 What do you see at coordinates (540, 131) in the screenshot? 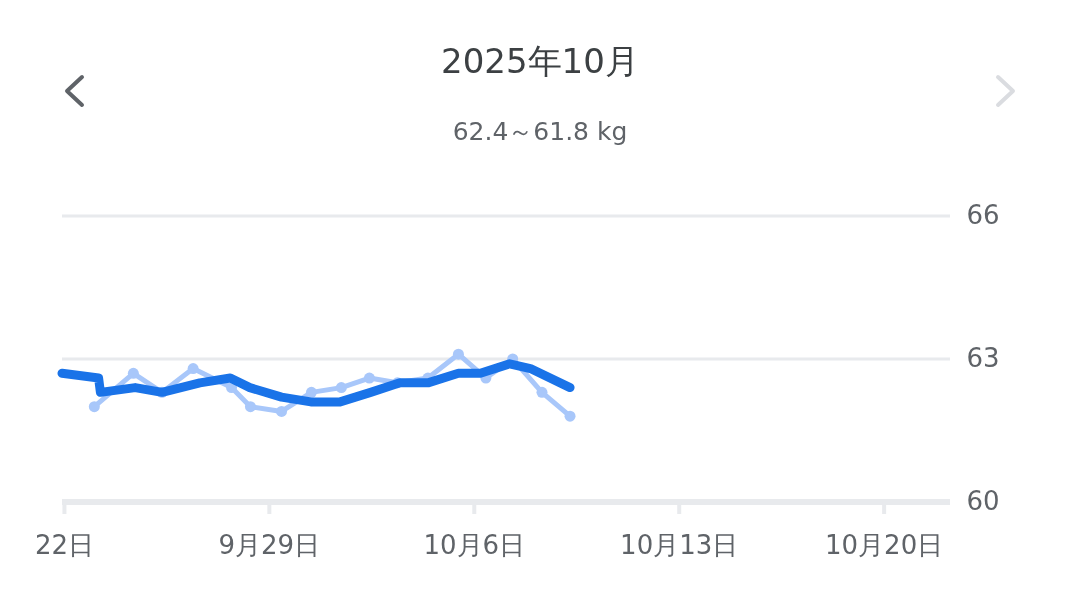
I see `subtitle: 62.4～61.8 kg` at bounding box center [540, 131].